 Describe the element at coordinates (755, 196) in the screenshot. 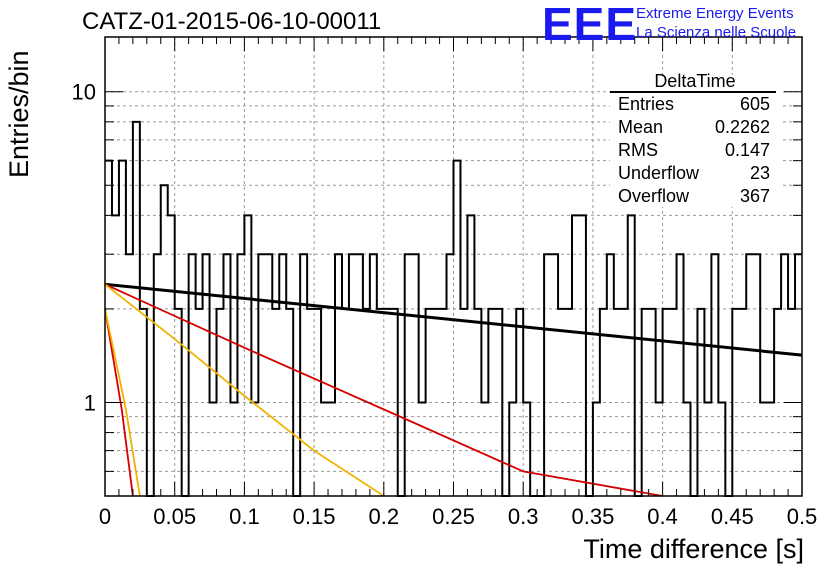

I see `stats-row-value: 367` at that location.